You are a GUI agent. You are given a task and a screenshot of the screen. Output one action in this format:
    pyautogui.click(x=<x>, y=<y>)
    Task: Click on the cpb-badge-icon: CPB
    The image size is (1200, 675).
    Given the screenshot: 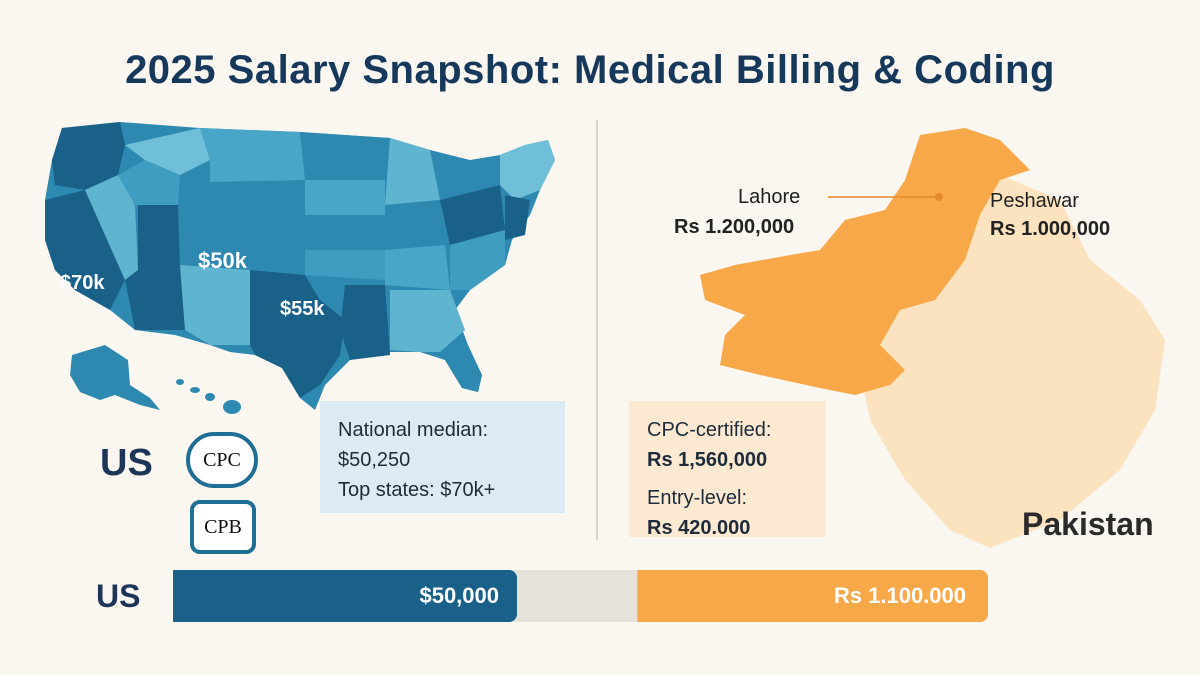 What is the action you would take?
    pyautogui.click(x=223, y=527)
    